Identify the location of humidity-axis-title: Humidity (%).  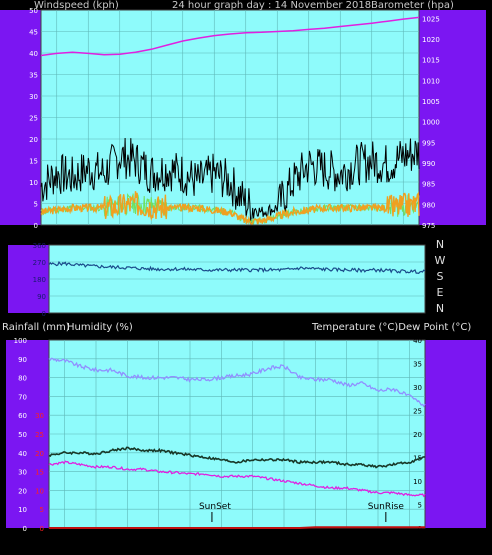
(100, 327).